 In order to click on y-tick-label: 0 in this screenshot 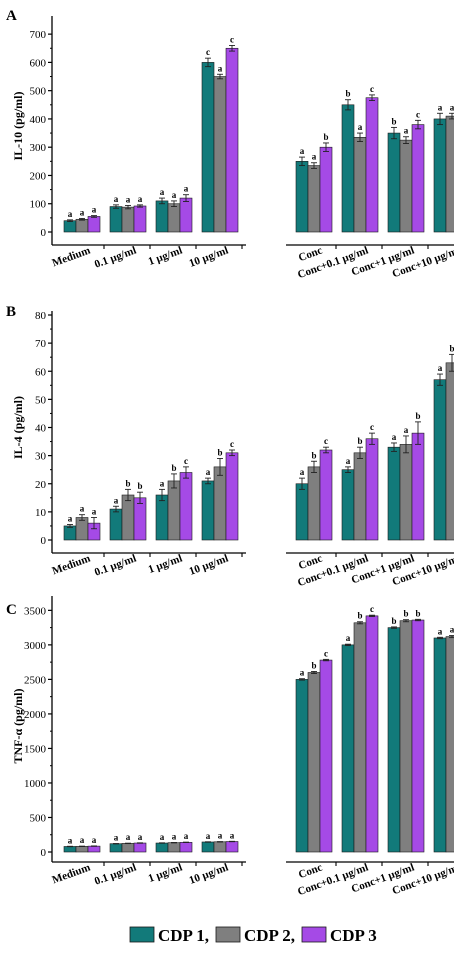, I will do `click(44, 233)`.